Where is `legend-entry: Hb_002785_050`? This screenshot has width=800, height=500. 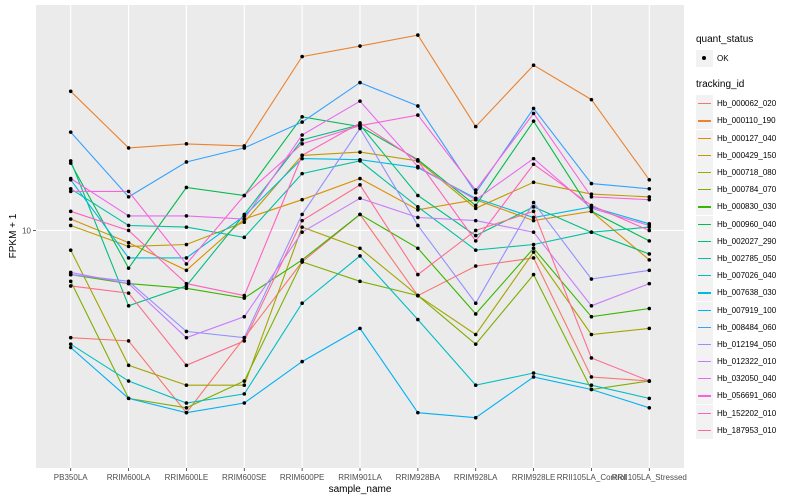
legend-entry: Hb_002785_050 is located at coordinates (736, 258).